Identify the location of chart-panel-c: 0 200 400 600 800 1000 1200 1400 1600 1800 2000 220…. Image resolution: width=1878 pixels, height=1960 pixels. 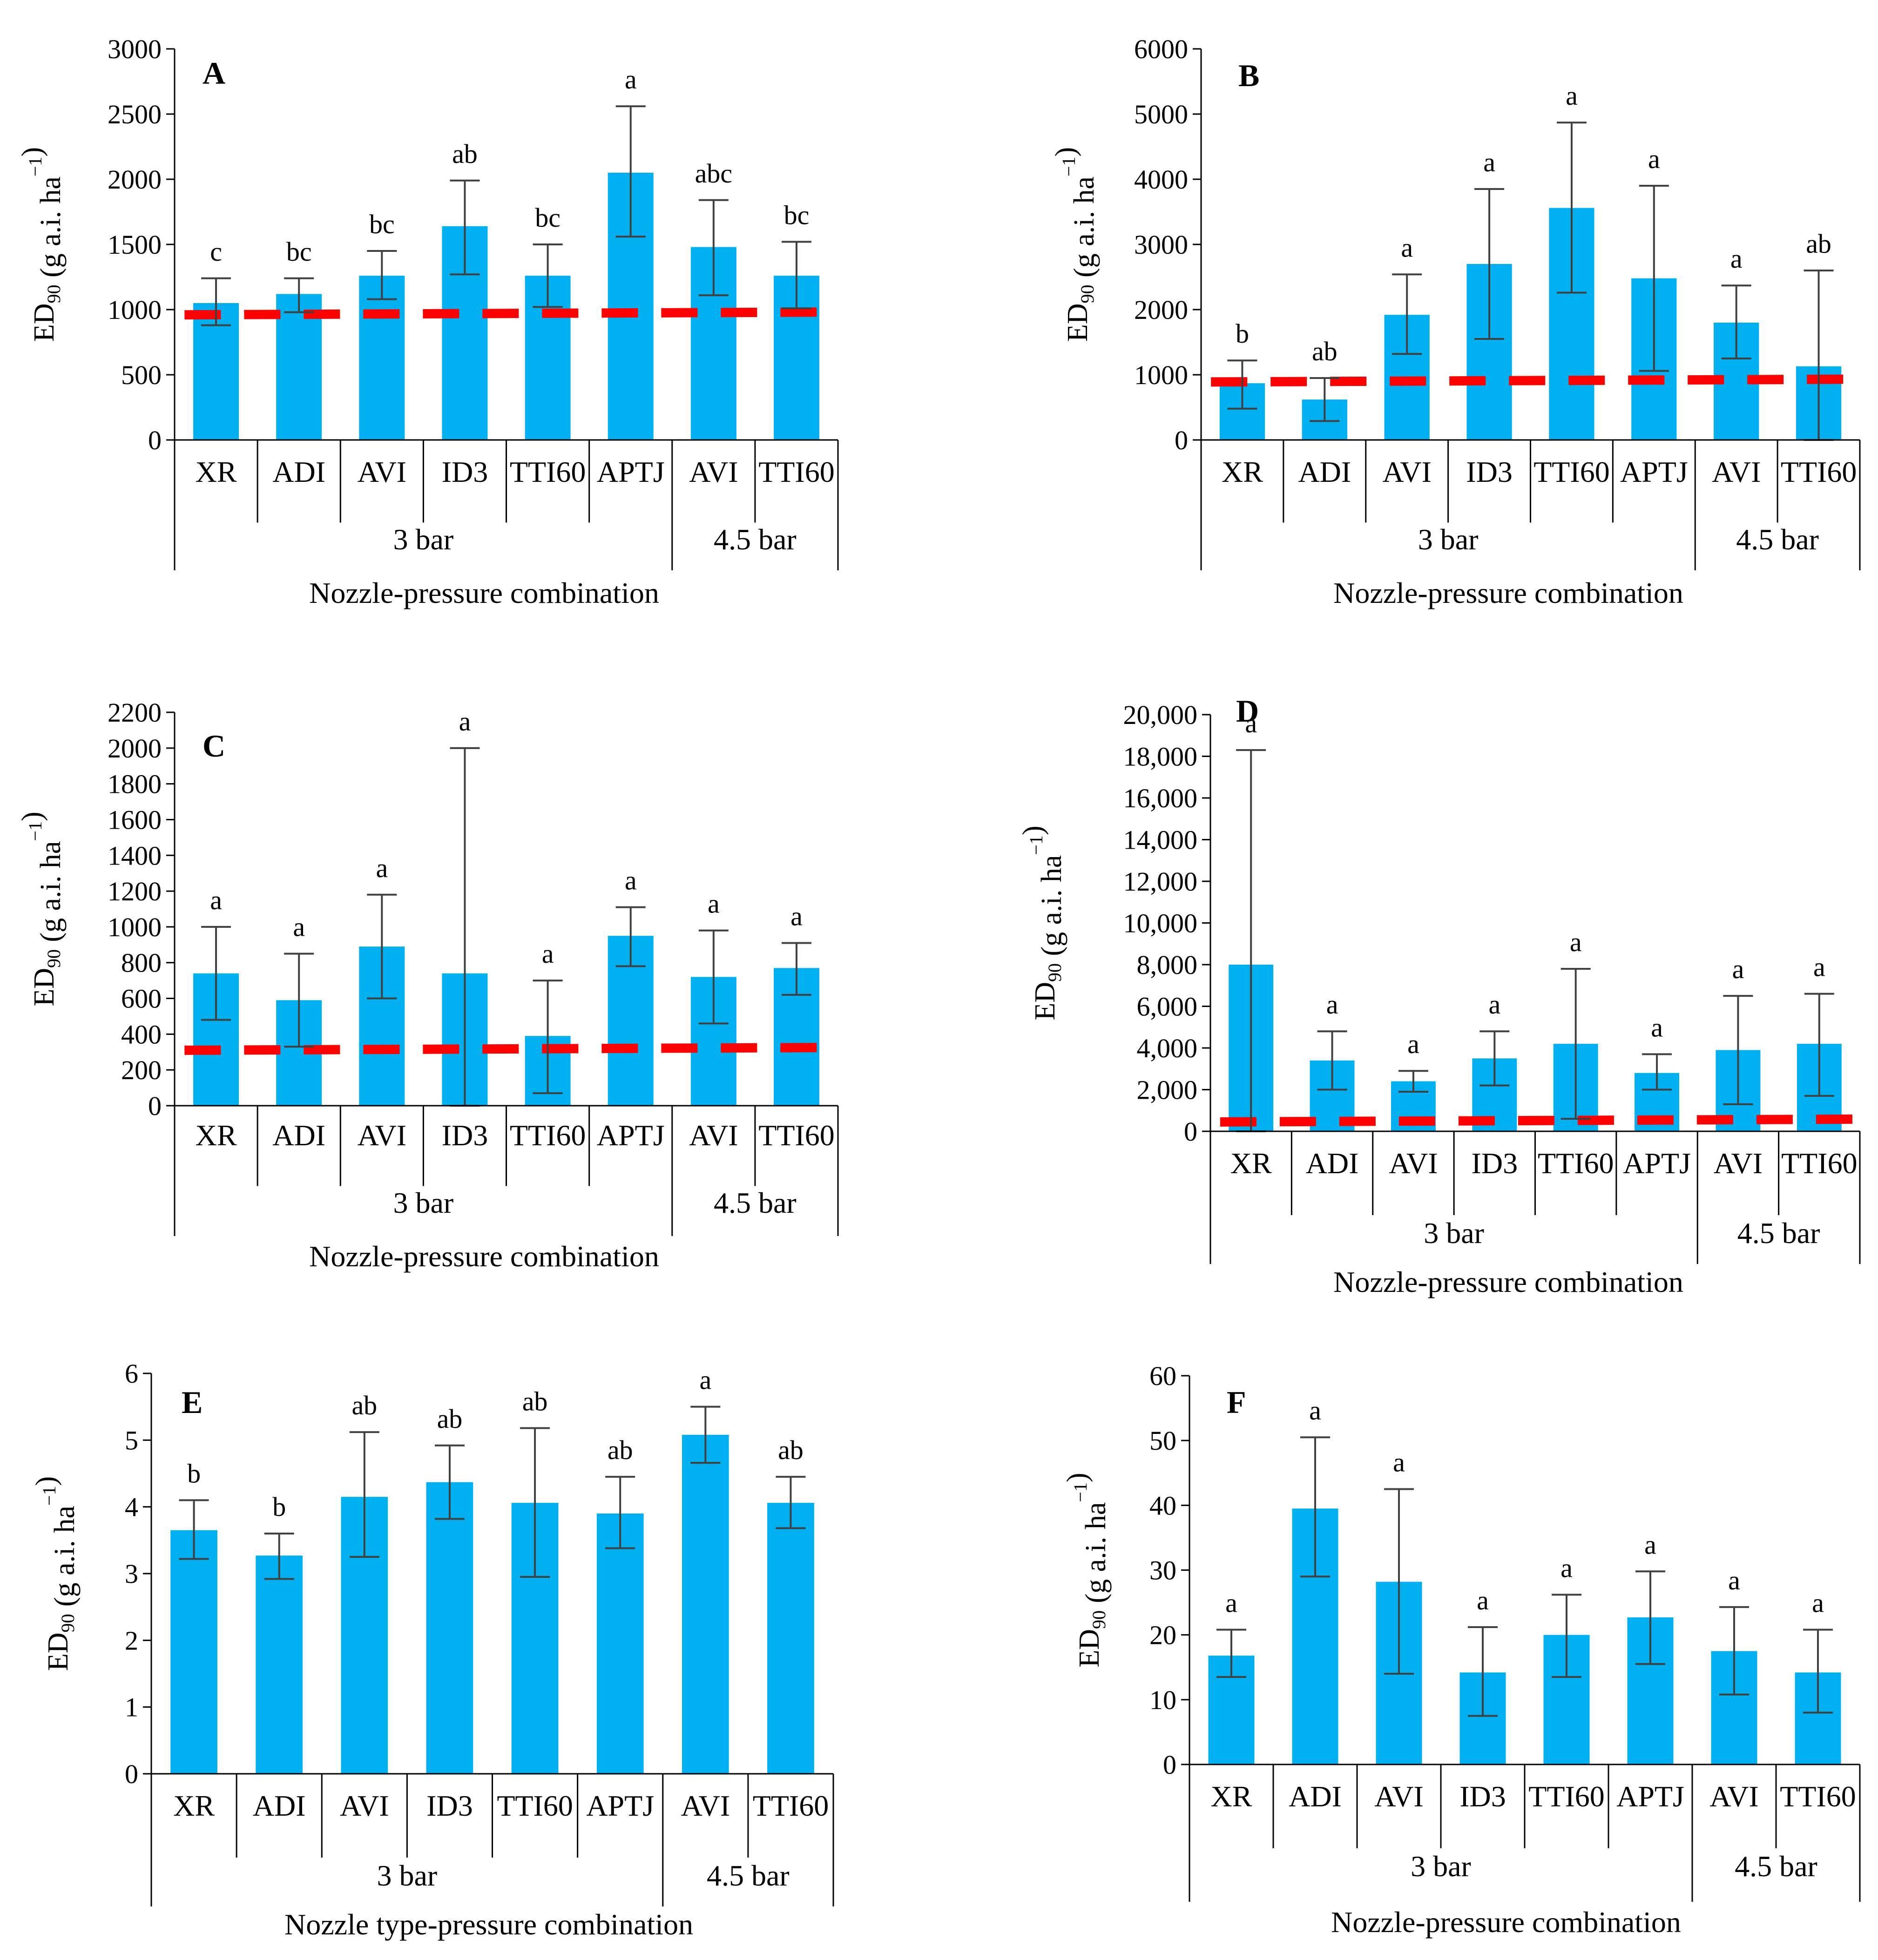
(428, 985).